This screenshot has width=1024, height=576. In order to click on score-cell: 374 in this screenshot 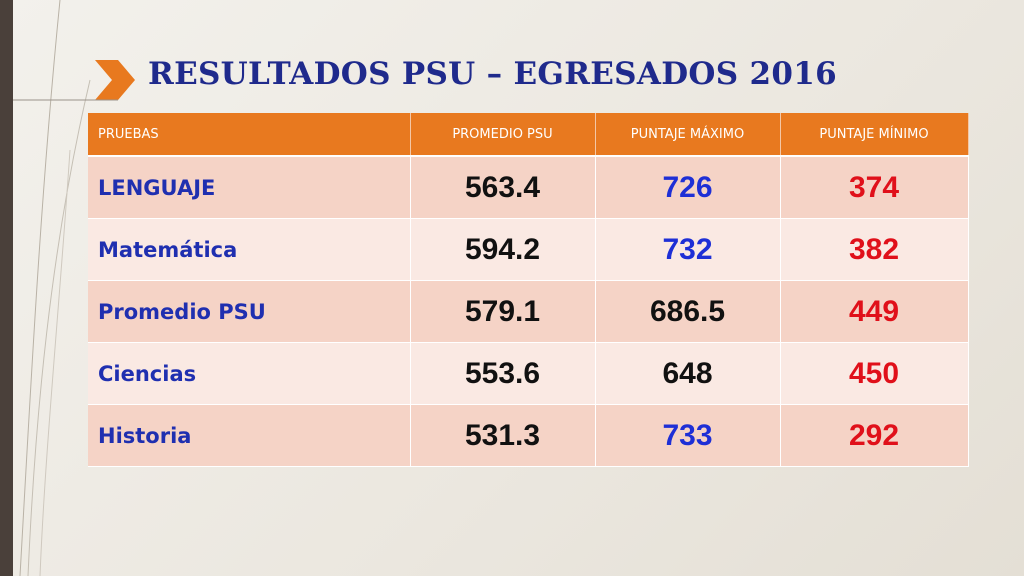, I will do `click(874, 187)`.